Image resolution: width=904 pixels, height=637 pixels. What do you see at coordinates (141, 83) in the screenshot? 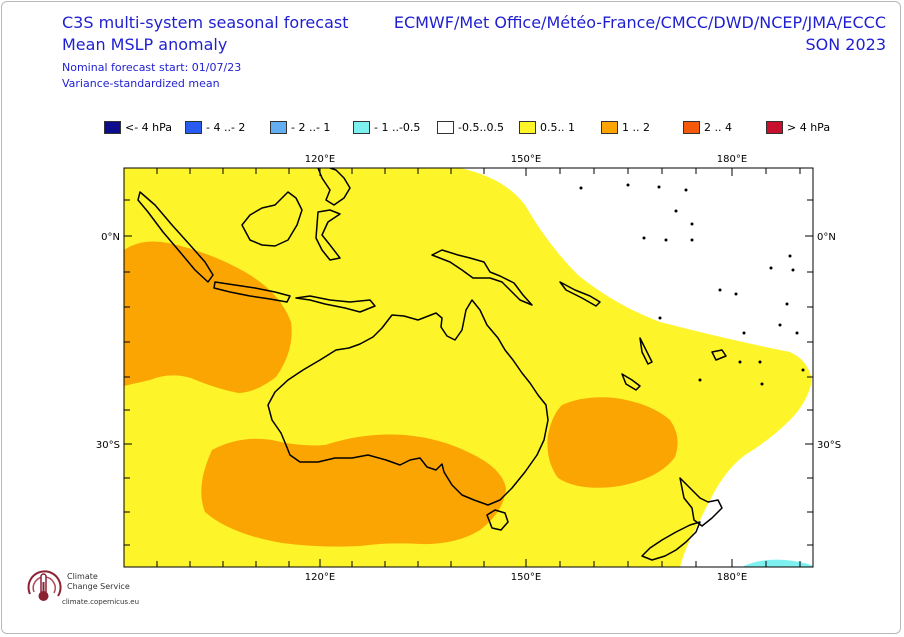
I see `method-note: Variance-standardized mean` at bounding box center [141, 83].